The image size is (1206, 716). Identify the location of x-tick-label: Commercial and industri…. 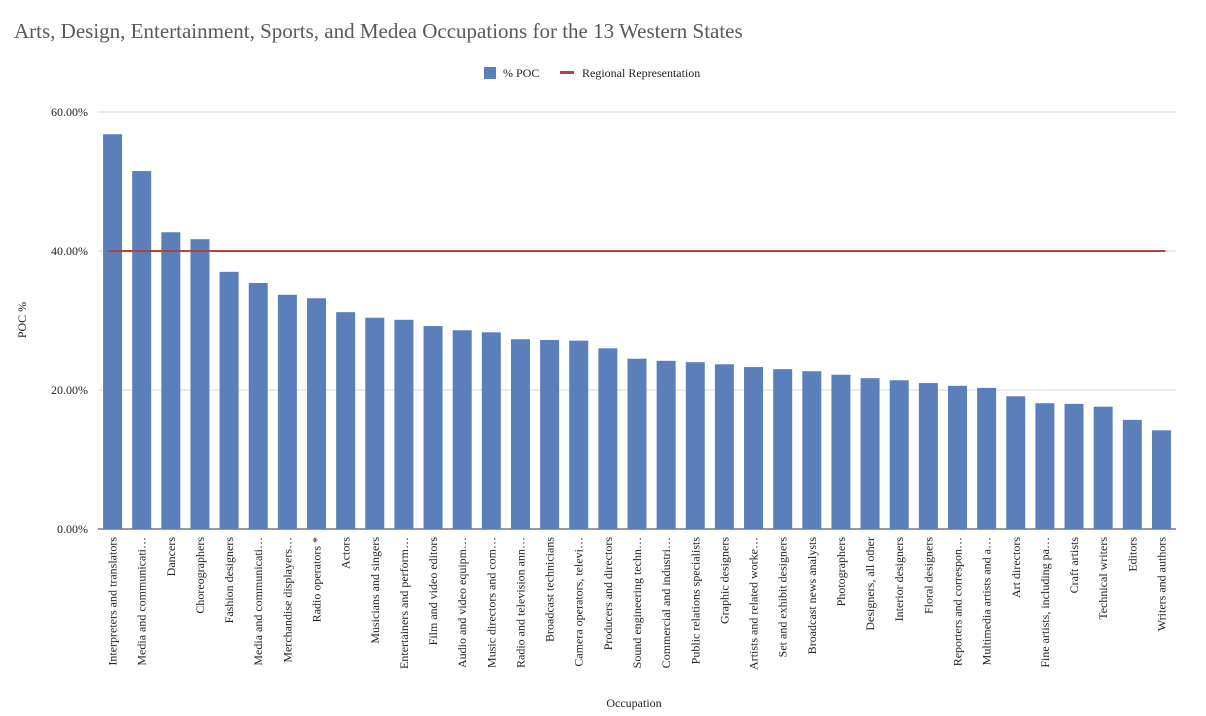
(666, 602).